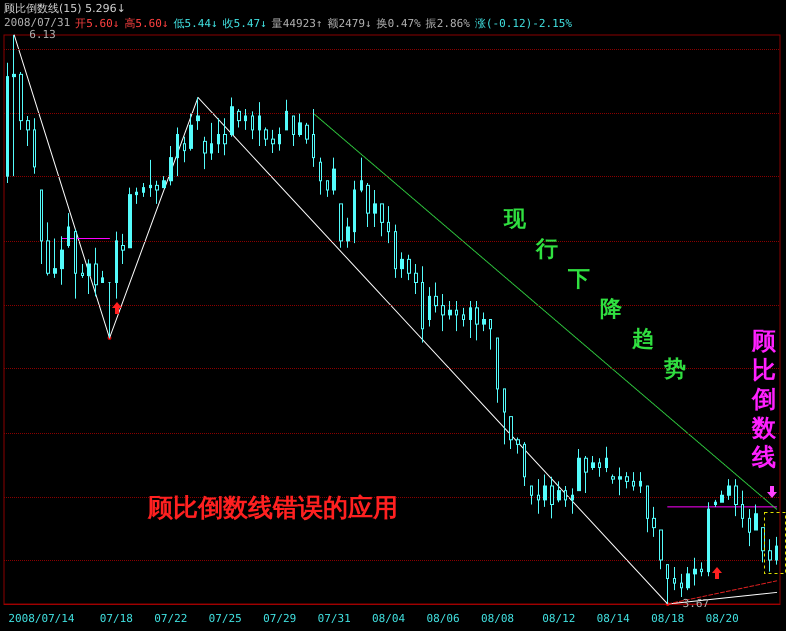 The width and height of the screenshot is (786, 631). What do you see at coordinates (559, 618) in the screenshot?
I see `x-tick-label: 08/12` at bounding box center [559, 618].